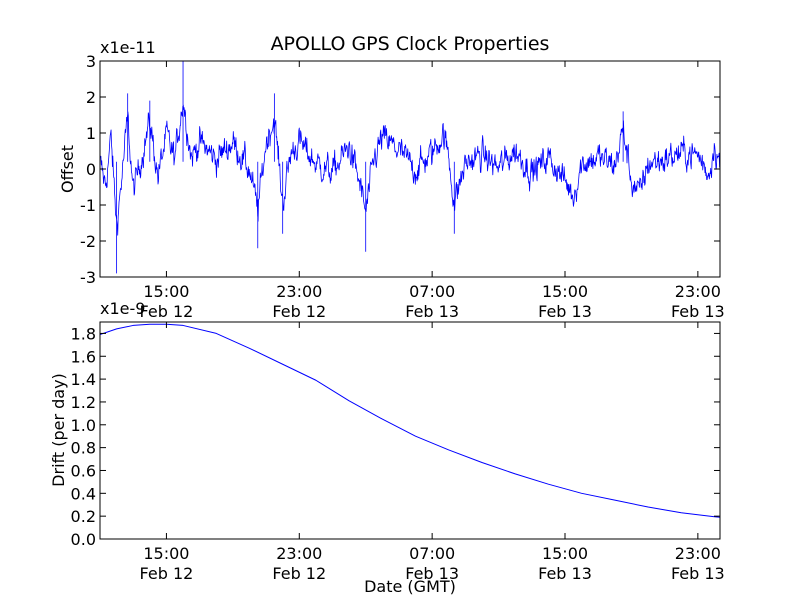 Image resolution: width=800 pixels, height=600 pixels. What do you see at coordinates (91, 133) in the screenshot?
I see `offset-ytick-label: 1` at bounding box center [91, 133].